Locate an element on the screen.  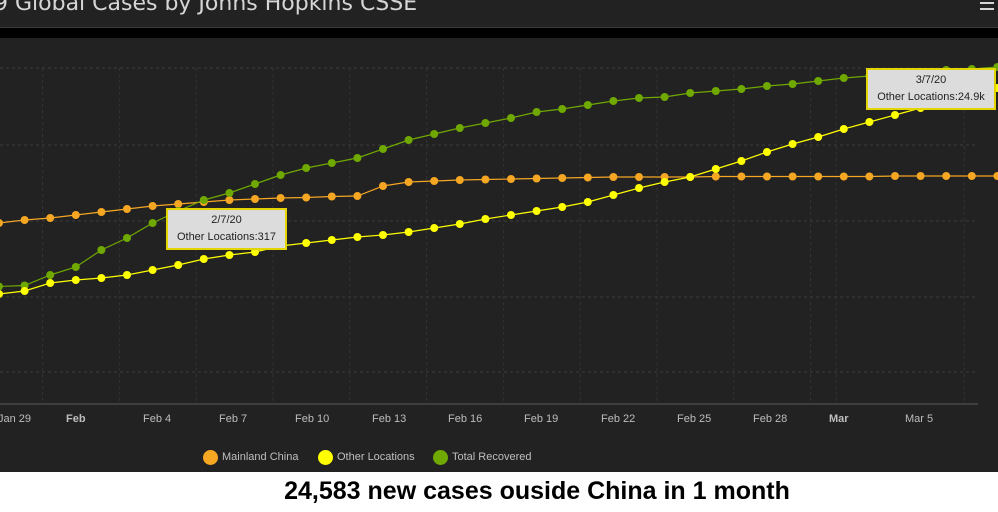
hamburger-menu-icon is located at coordinates (987, 5).